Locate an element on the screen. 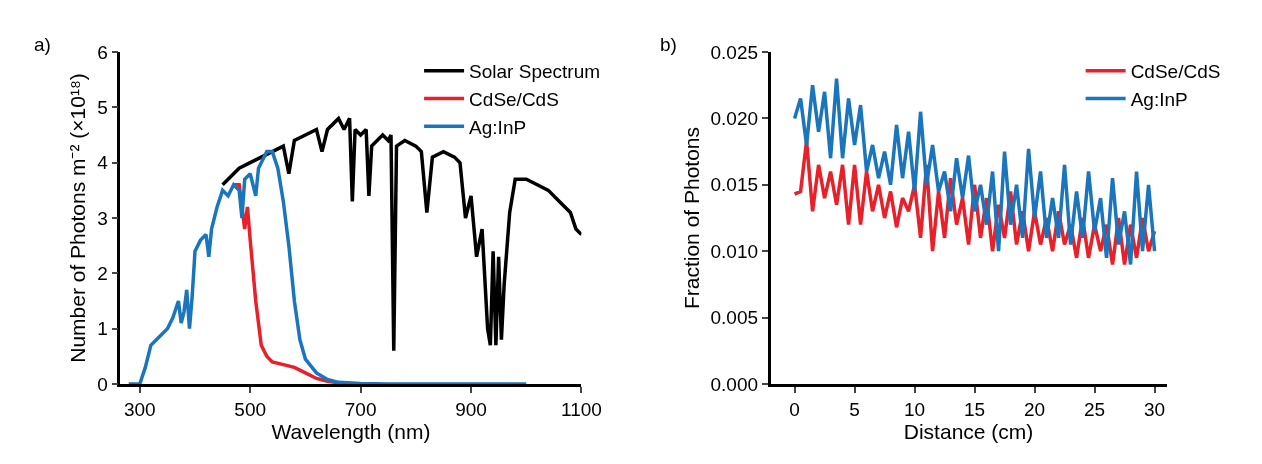 Image resolution: width=1262 pixels, height=464 pixels. y-tick-label: 6 is located at coordinates (102, 52).